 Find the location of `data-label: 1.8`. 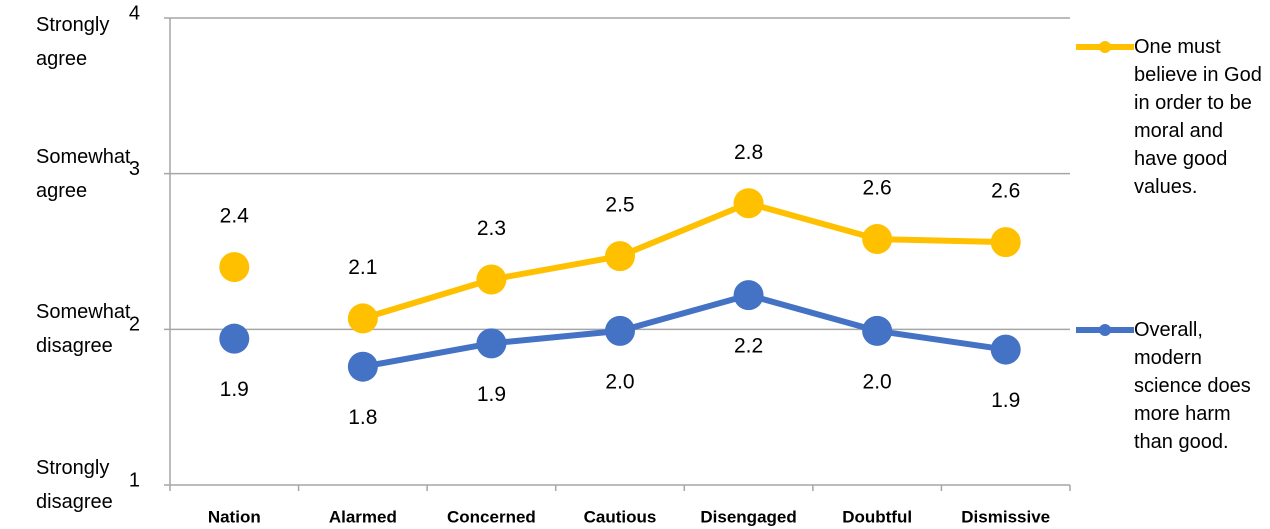

data-label: 1.8 is located at coordinates (362, 417).